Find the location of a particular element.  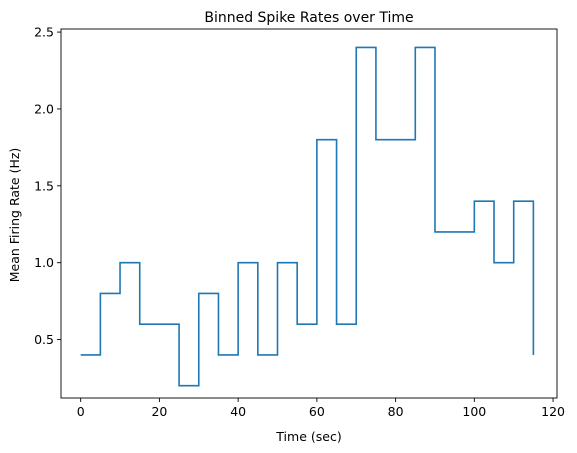

y-tick-label: 1.5 is located at coordinates (44, 185).